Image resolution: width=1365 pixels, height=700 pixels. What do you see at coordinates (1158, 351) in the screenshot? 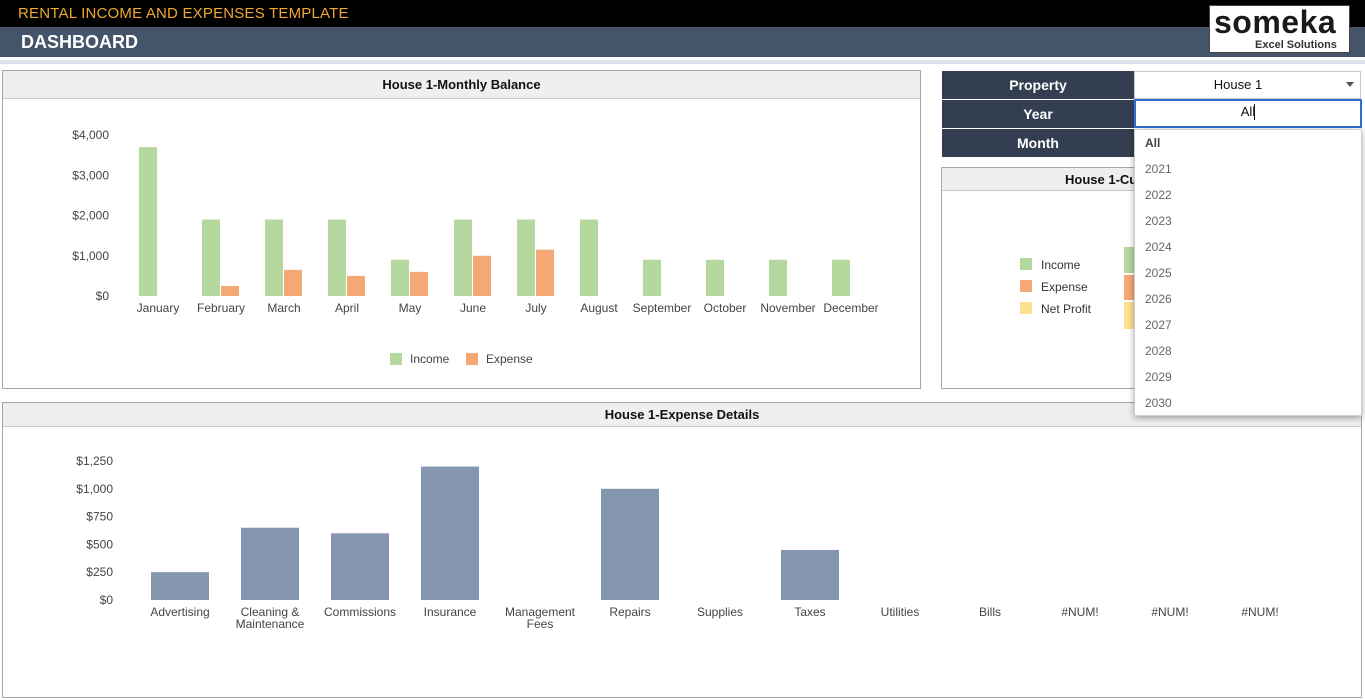
I see `year-option-2028: 2028` at bounding box center [1158, 351].